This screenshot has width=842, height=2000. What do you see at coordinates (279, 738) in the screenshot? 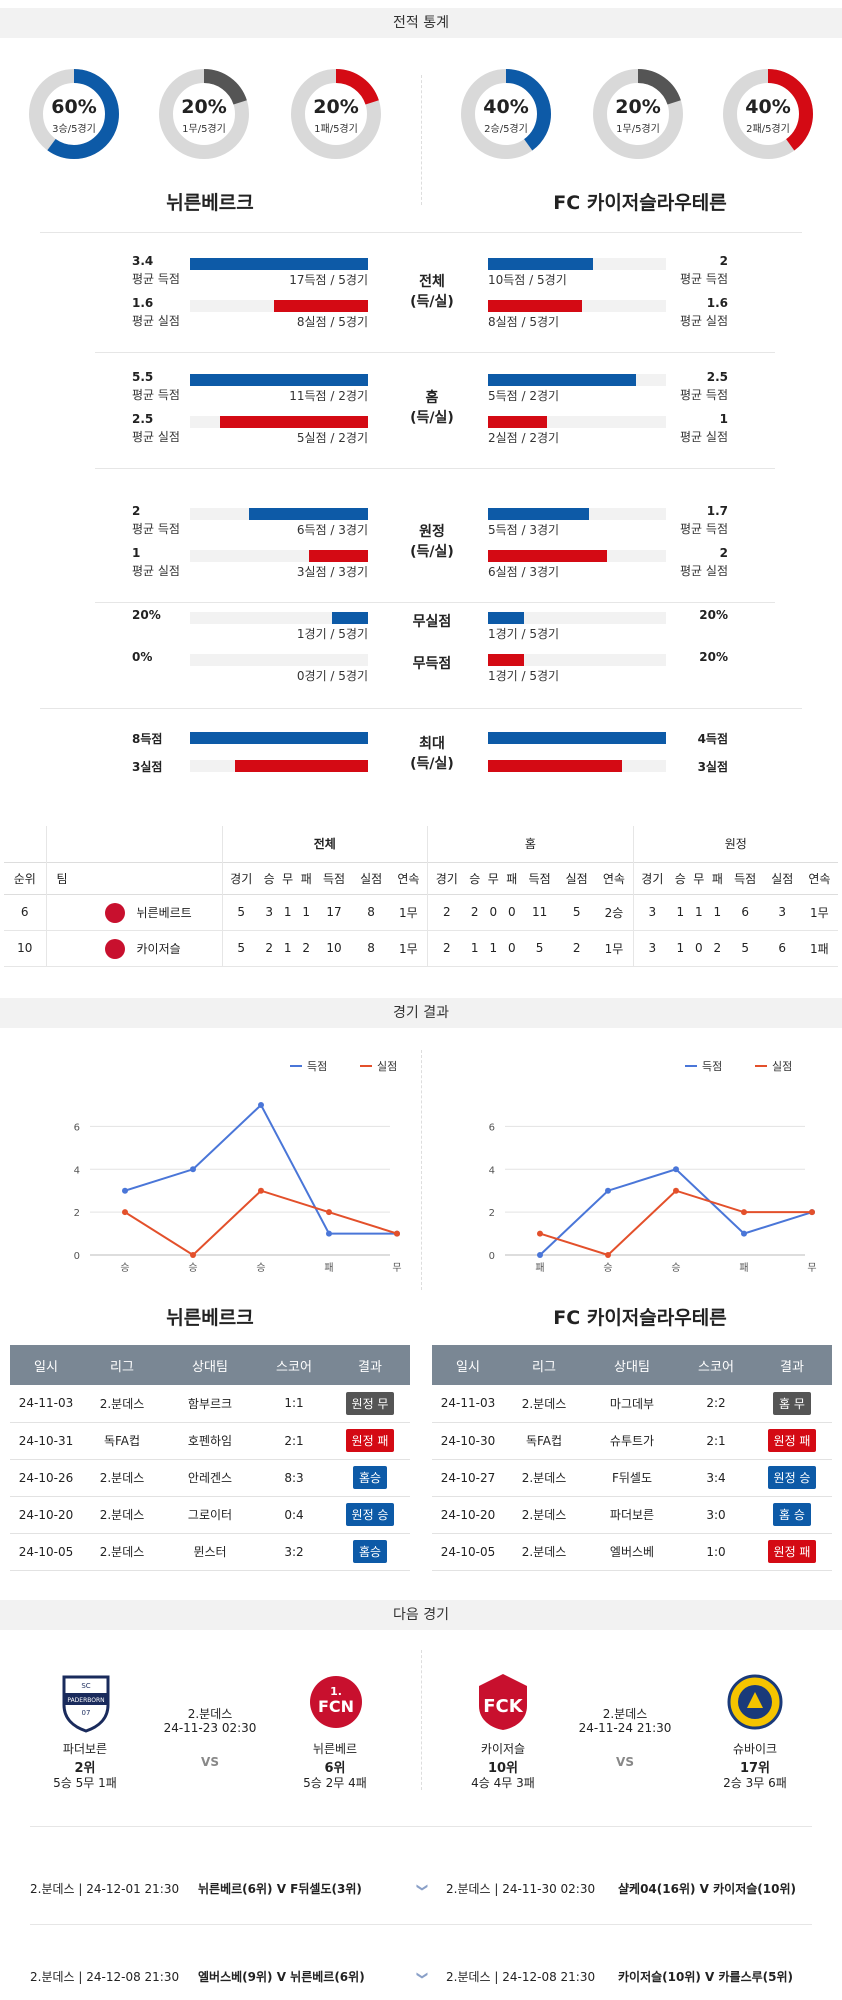
I see `home-max-track` at bounding box center [279, 738].